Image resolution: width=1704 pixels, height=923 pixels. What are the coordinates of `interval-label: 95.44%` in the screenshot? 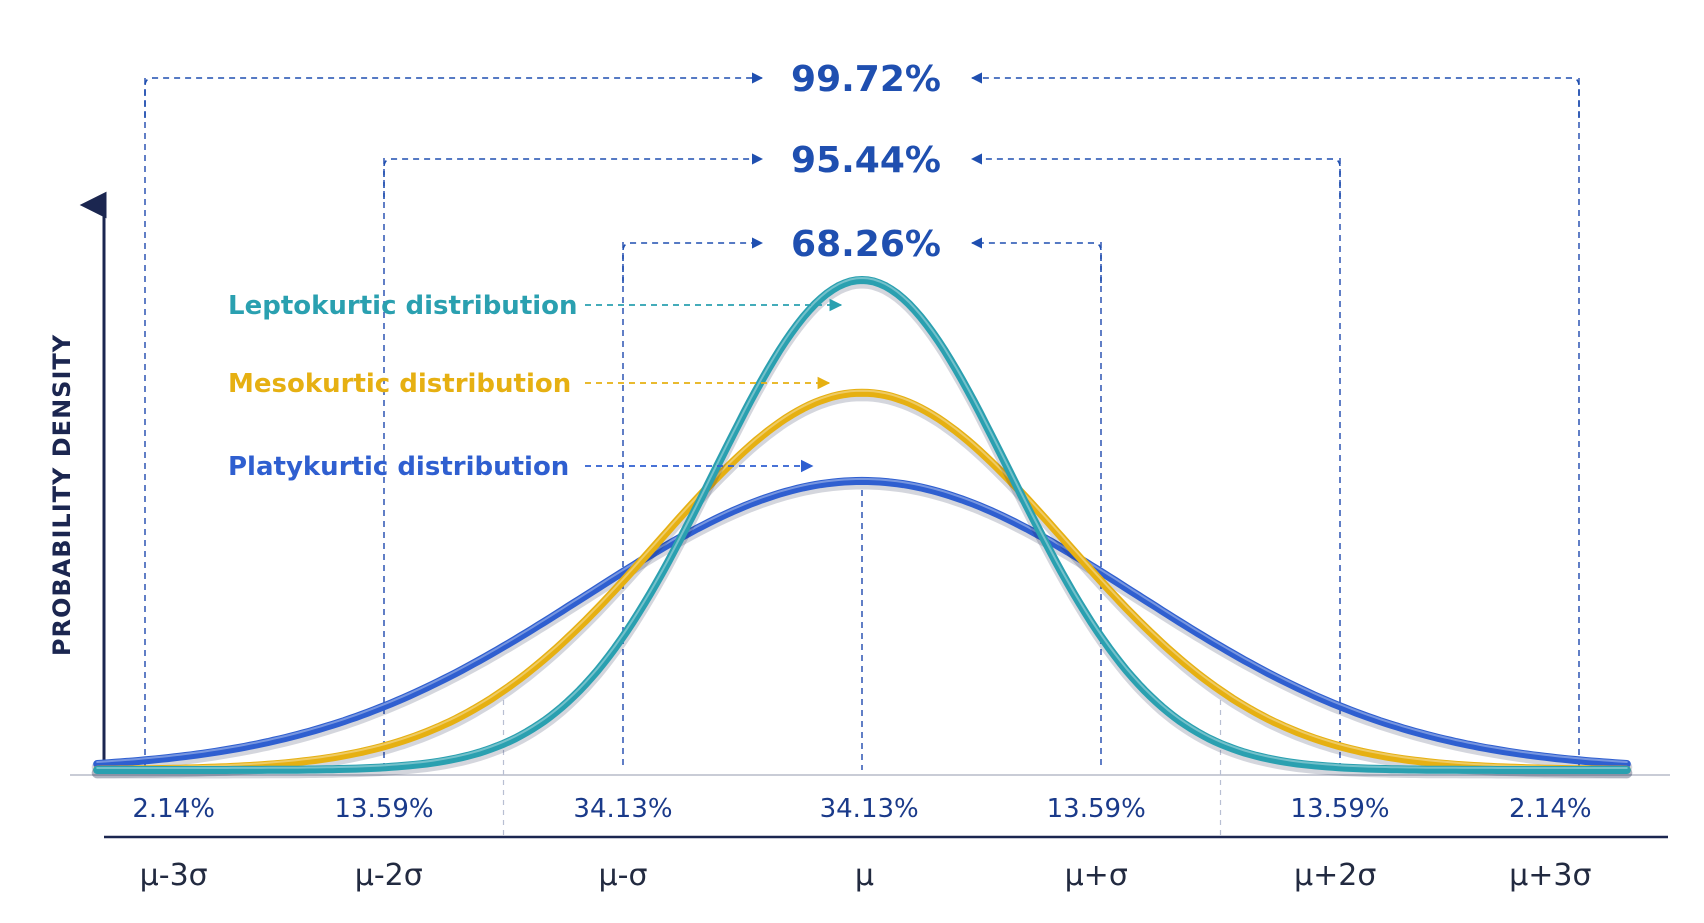 It's located at (866, 160).